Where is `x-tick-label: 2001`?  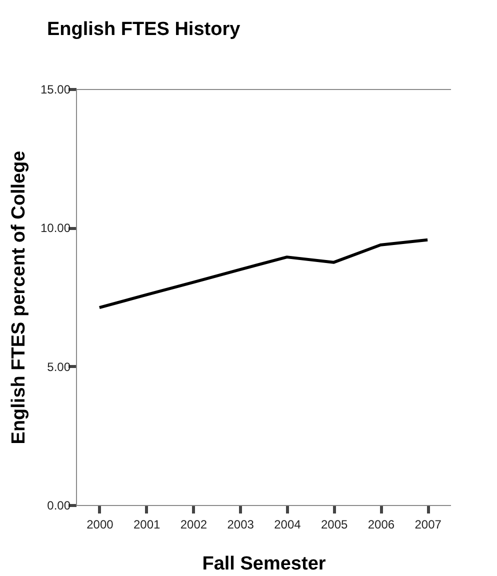
x-tick-label: 2001 is located at coordinates (146, 525).